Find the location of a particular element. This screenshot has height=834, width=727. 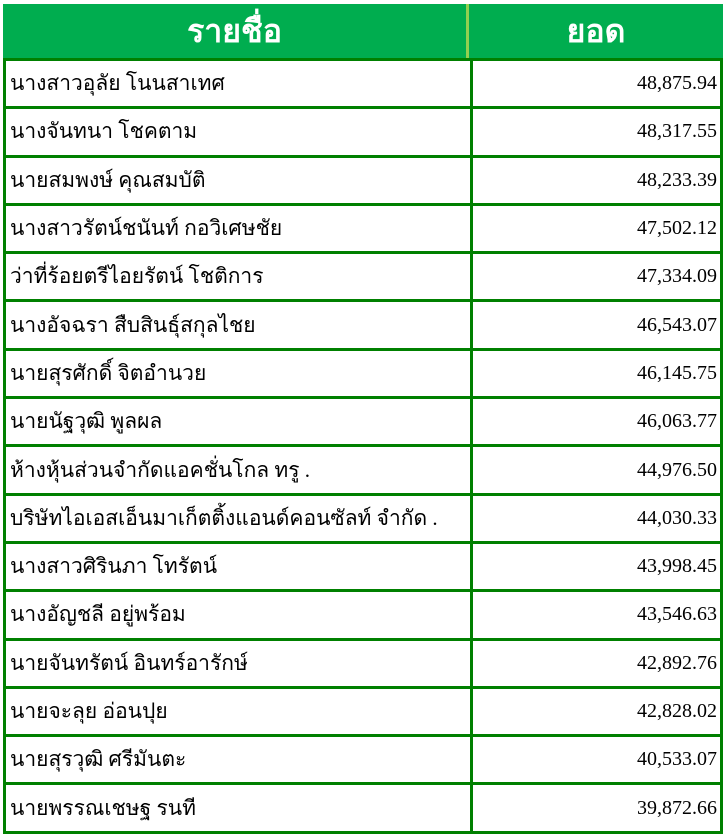

name-cell: นางสาวรัตน์ชนันท์ กอวิเศษชัย is located at coordinates (239, 228).